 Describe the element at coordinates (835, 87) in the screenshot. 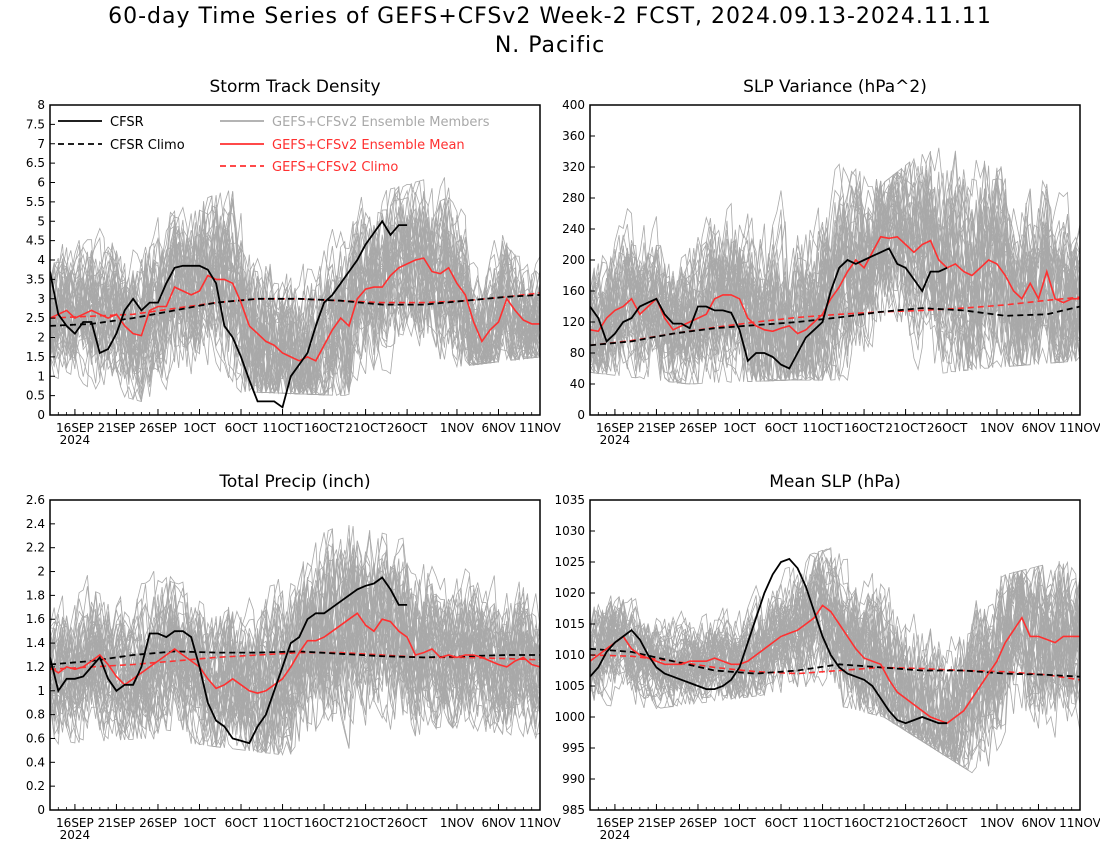

I see `panel-title: SLP Variance (hPa^2)` at that location.